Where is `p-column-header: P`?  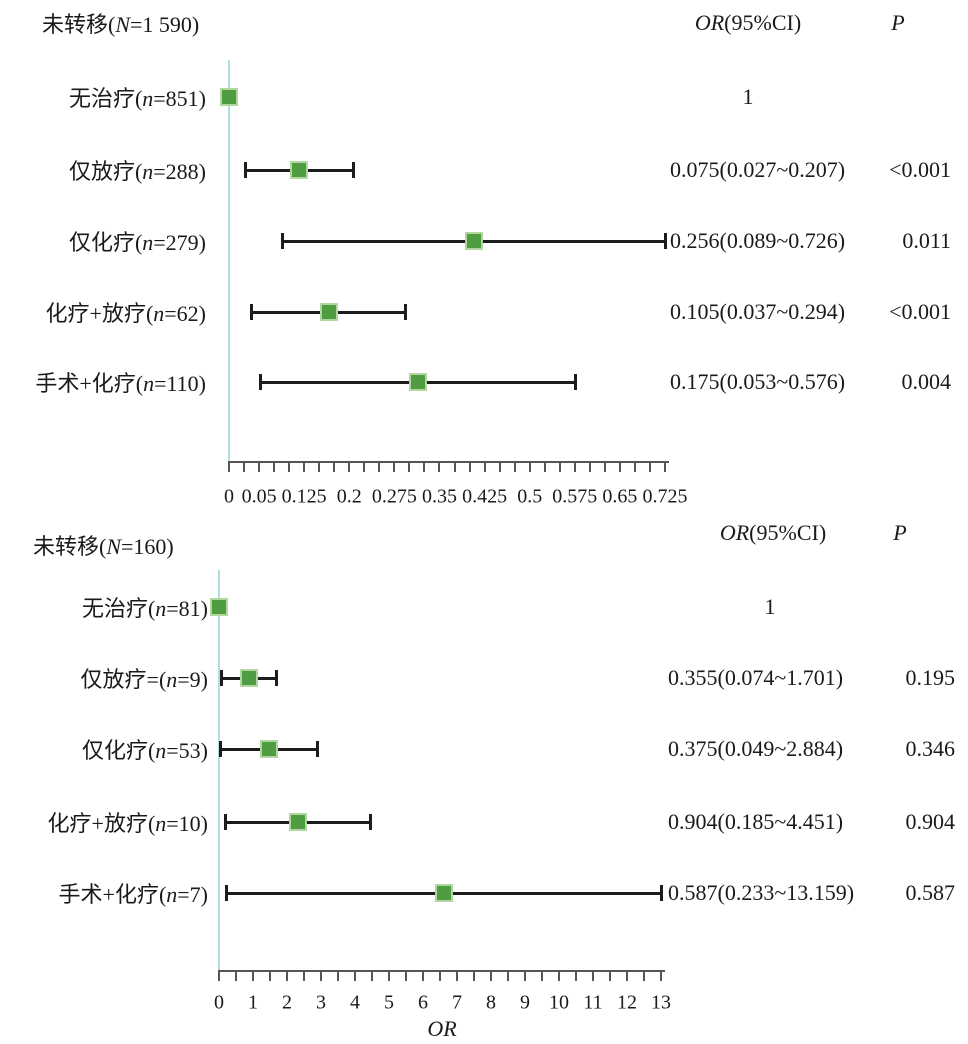 p-column-header: P is located at coordinates (900, 532).